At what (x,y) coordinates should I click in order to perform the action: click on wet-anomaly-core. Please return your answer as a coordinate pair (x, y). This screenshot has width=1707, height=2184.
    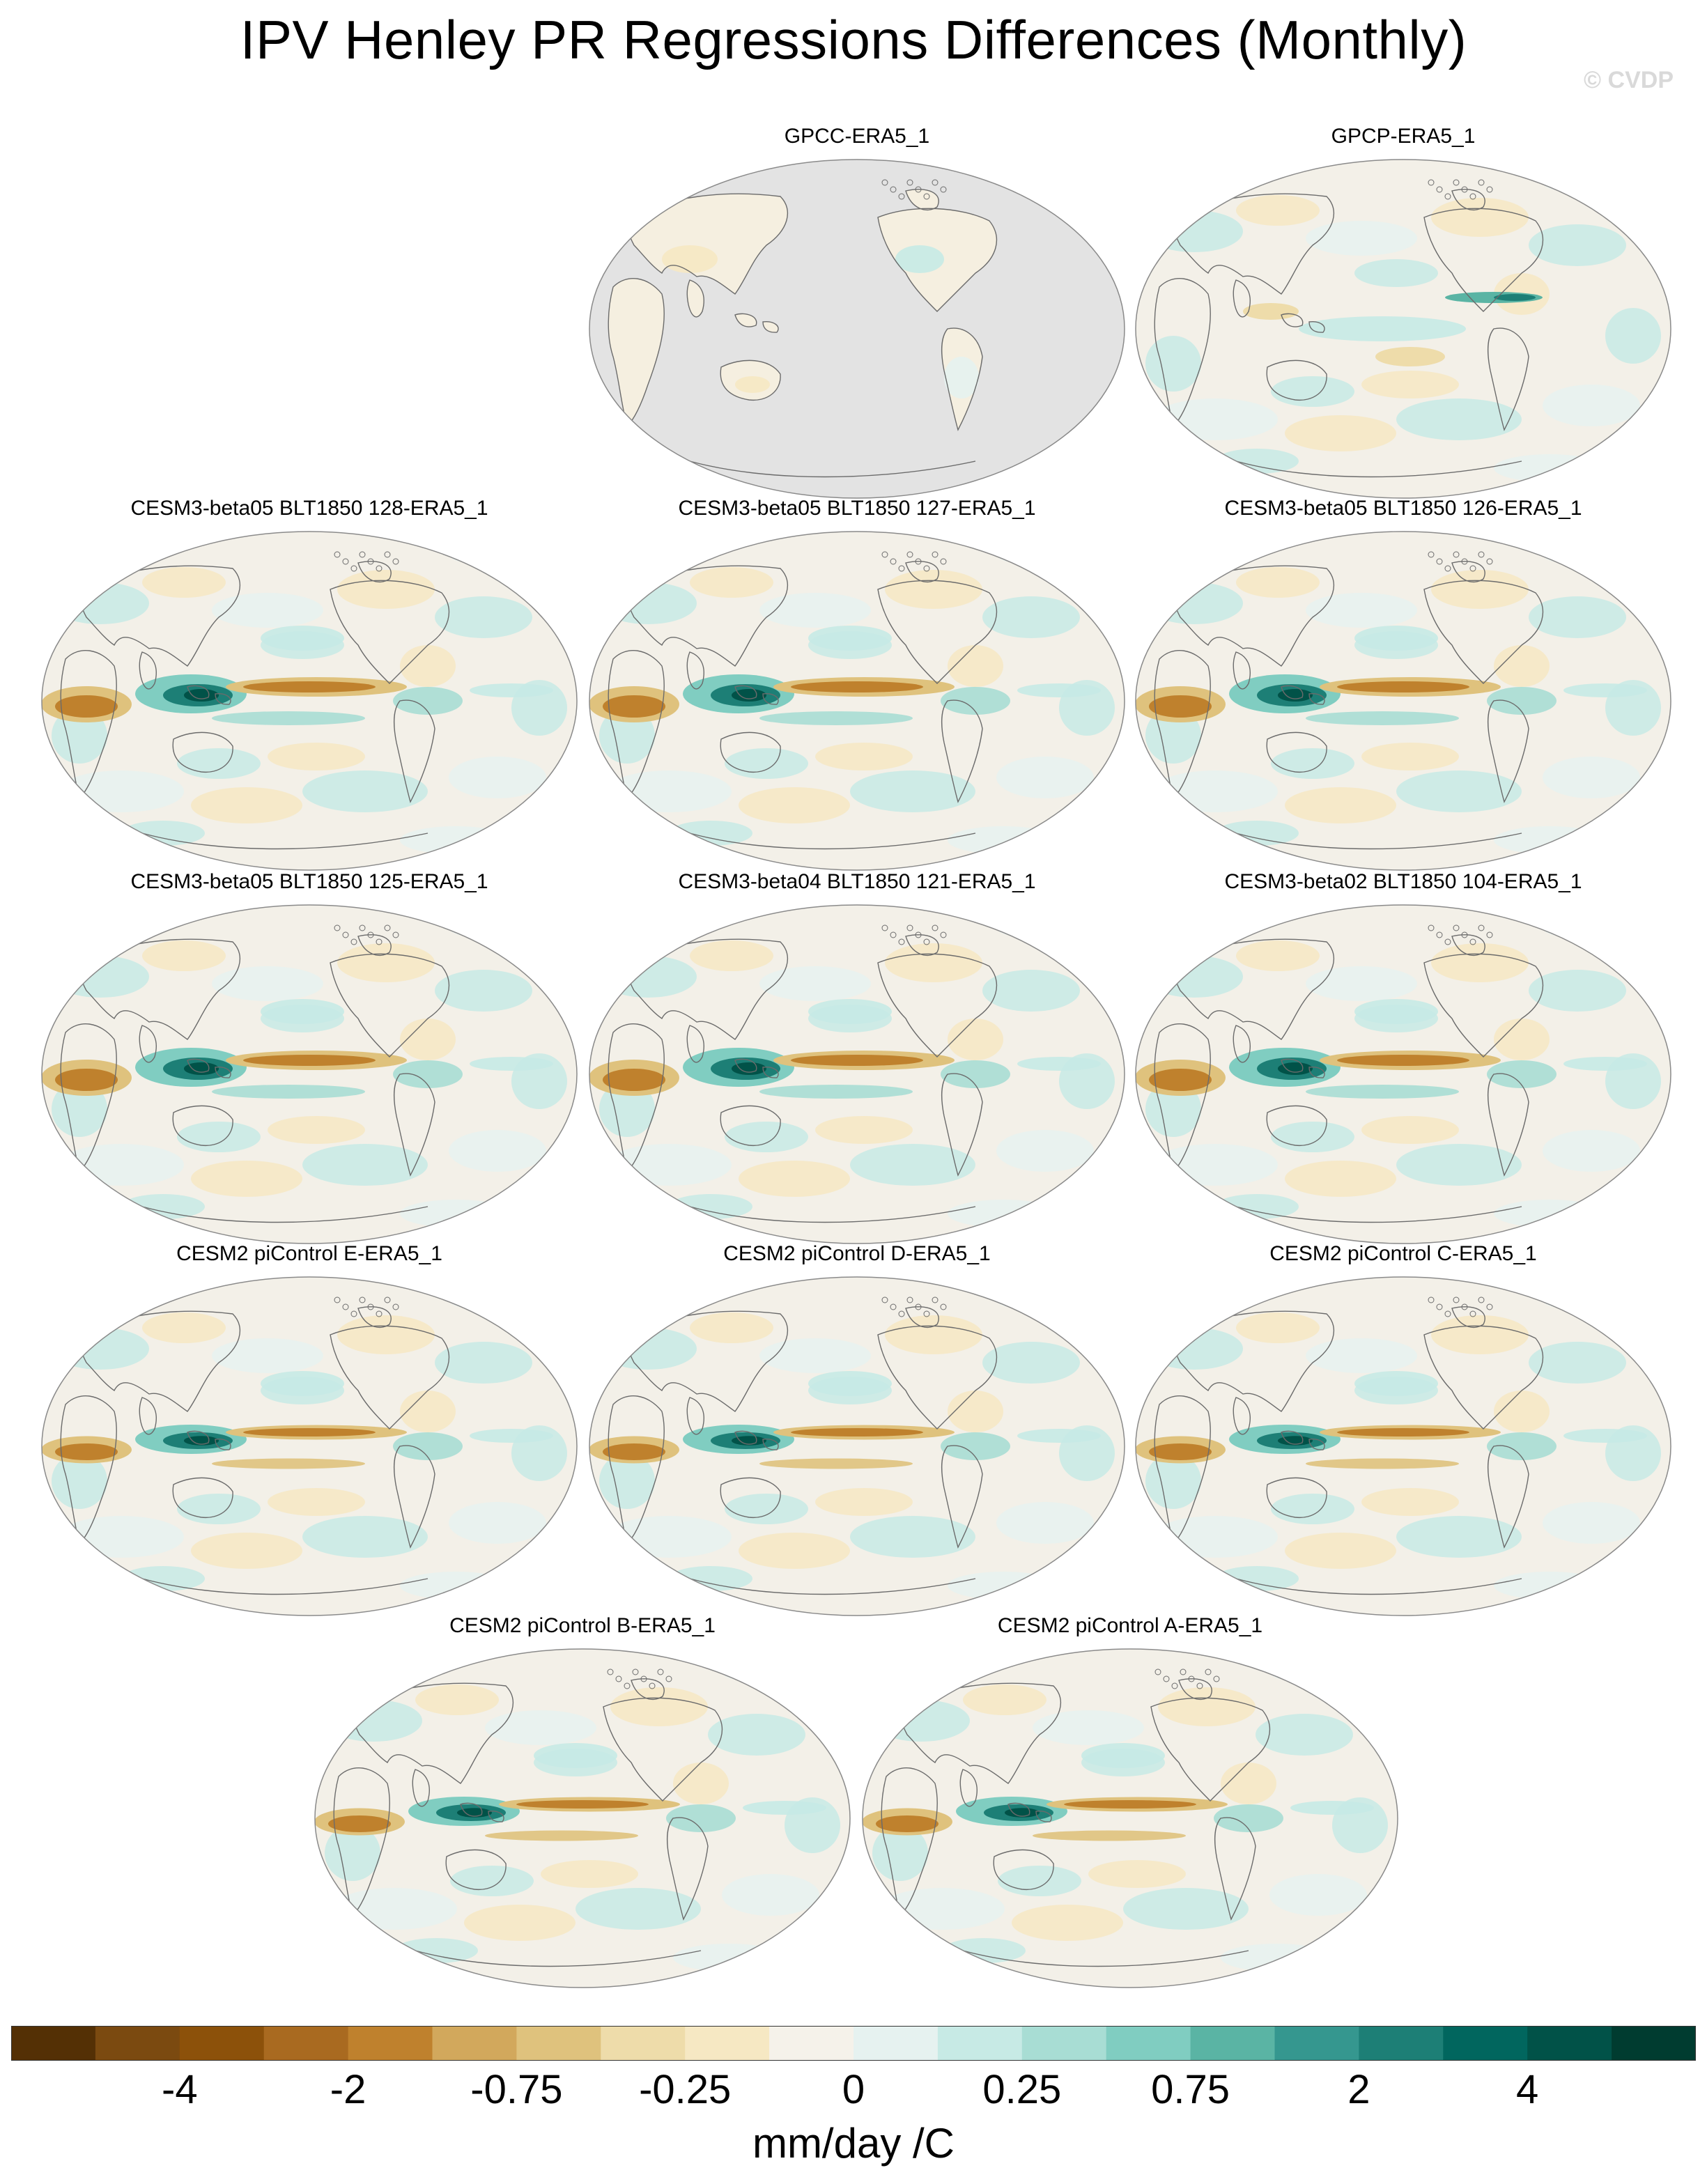
    Looking at the image, I should click on (201, 695).